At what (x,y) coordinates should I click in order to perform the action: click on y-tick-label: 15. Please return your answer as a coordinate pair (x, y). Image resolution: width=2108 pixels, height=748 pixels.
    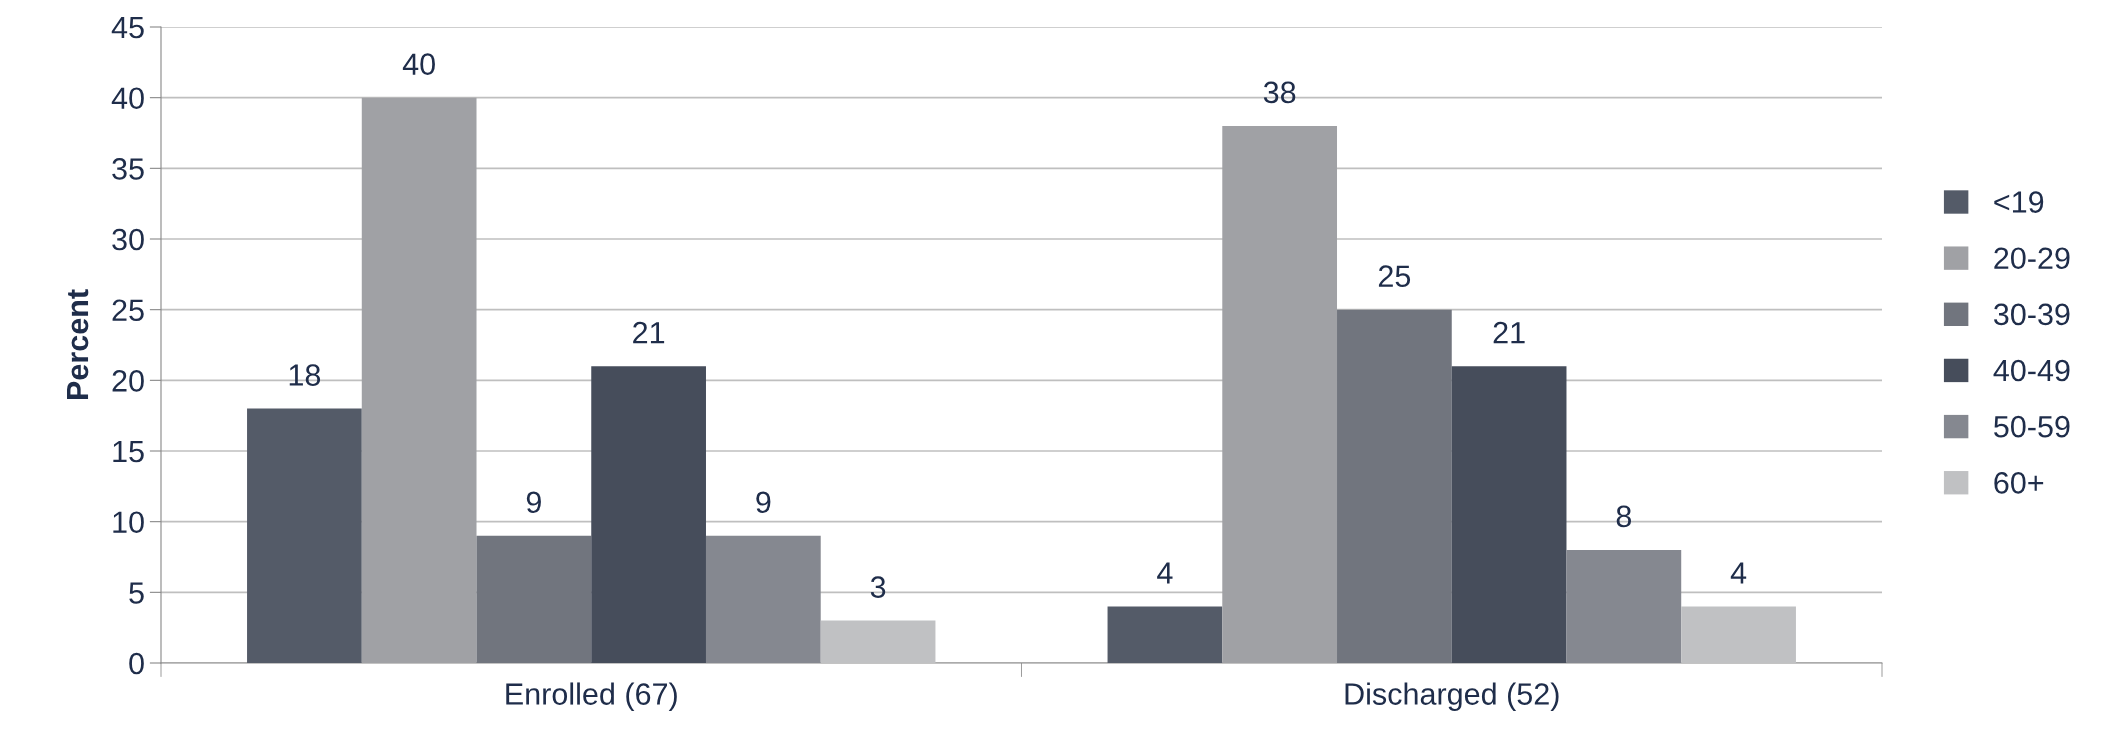
    Looking at the image, I should click on (128, 452).